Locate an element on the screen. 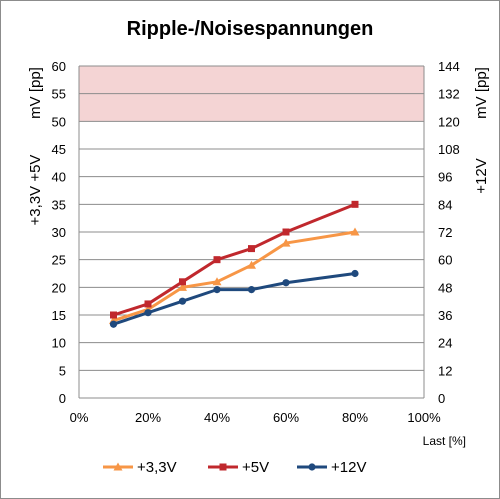 The image size is (500, 499). left-y-tick-label: 60 is located at coordinates (59, 66).